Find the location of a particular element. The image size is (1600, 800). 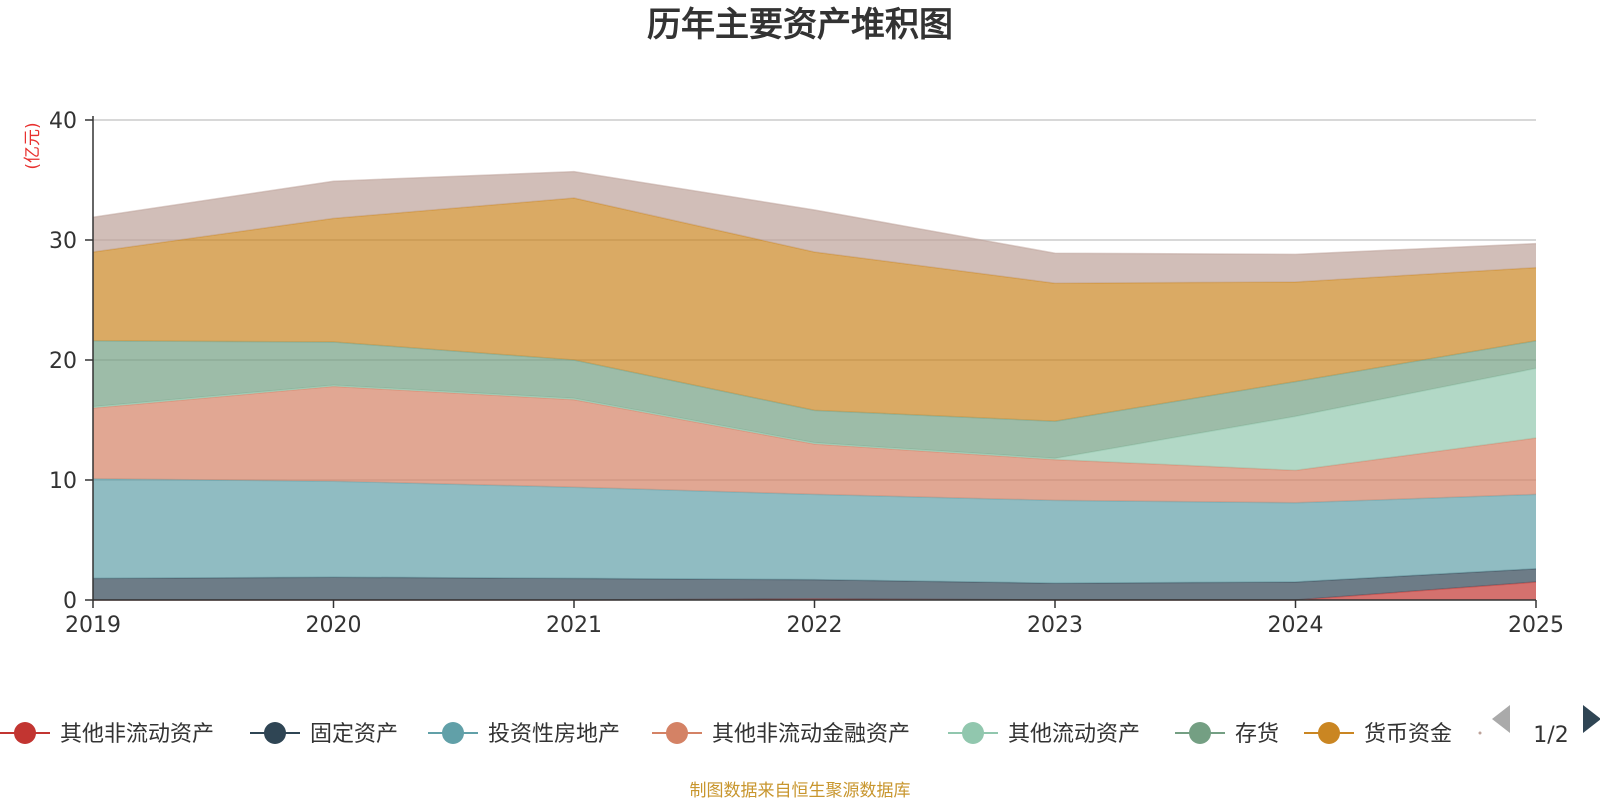

legend-next-page-button is located at coordinates (1591, 719).